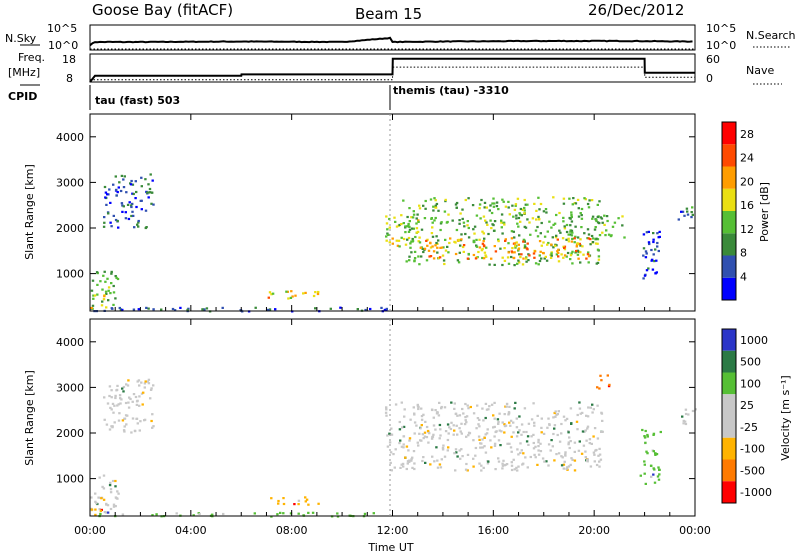 This screenshot has height=554, width=800. What do you see at coordinates (721, 45) in the screenshot?
I see `noise-tick-right-bottom: 10^0` at bounding box center [721, 45].